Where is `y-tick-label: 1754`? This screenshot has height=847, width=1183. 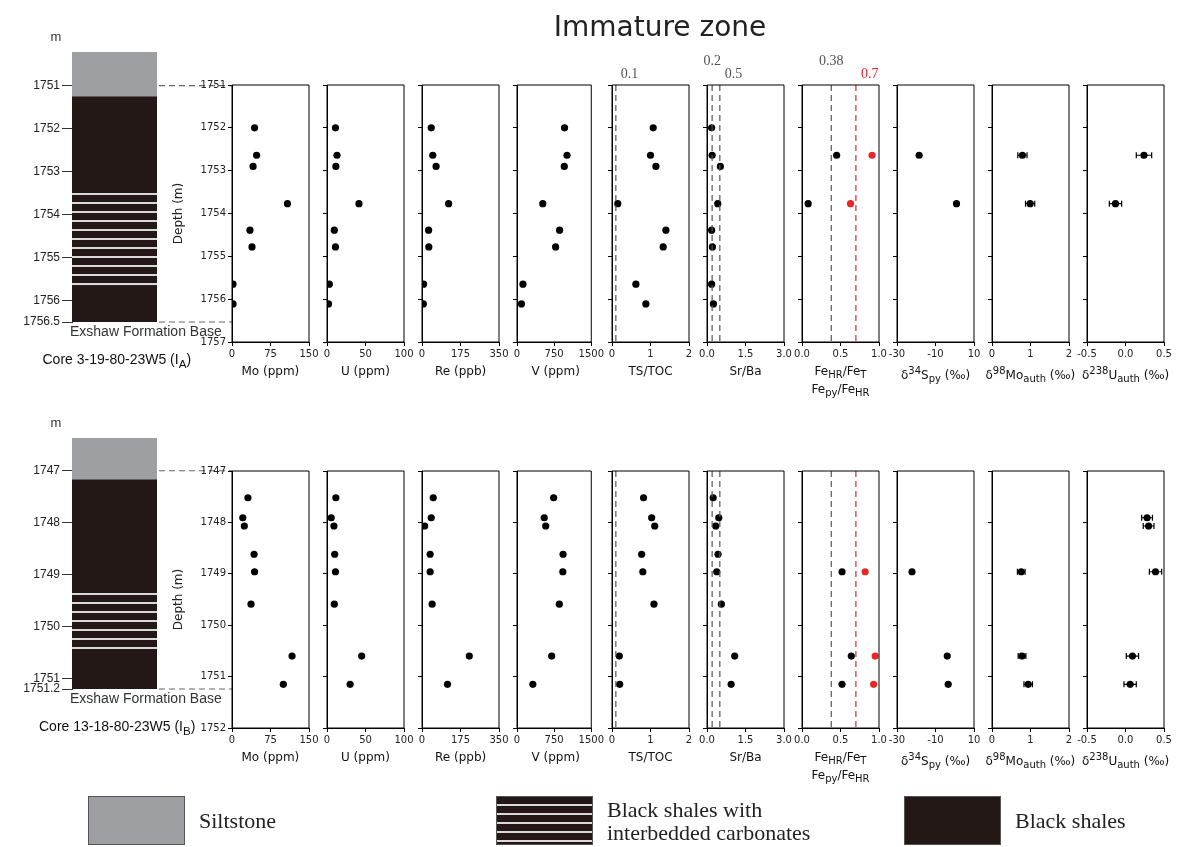 y-tick-label: 1754 is located at coordinates (47, 213).